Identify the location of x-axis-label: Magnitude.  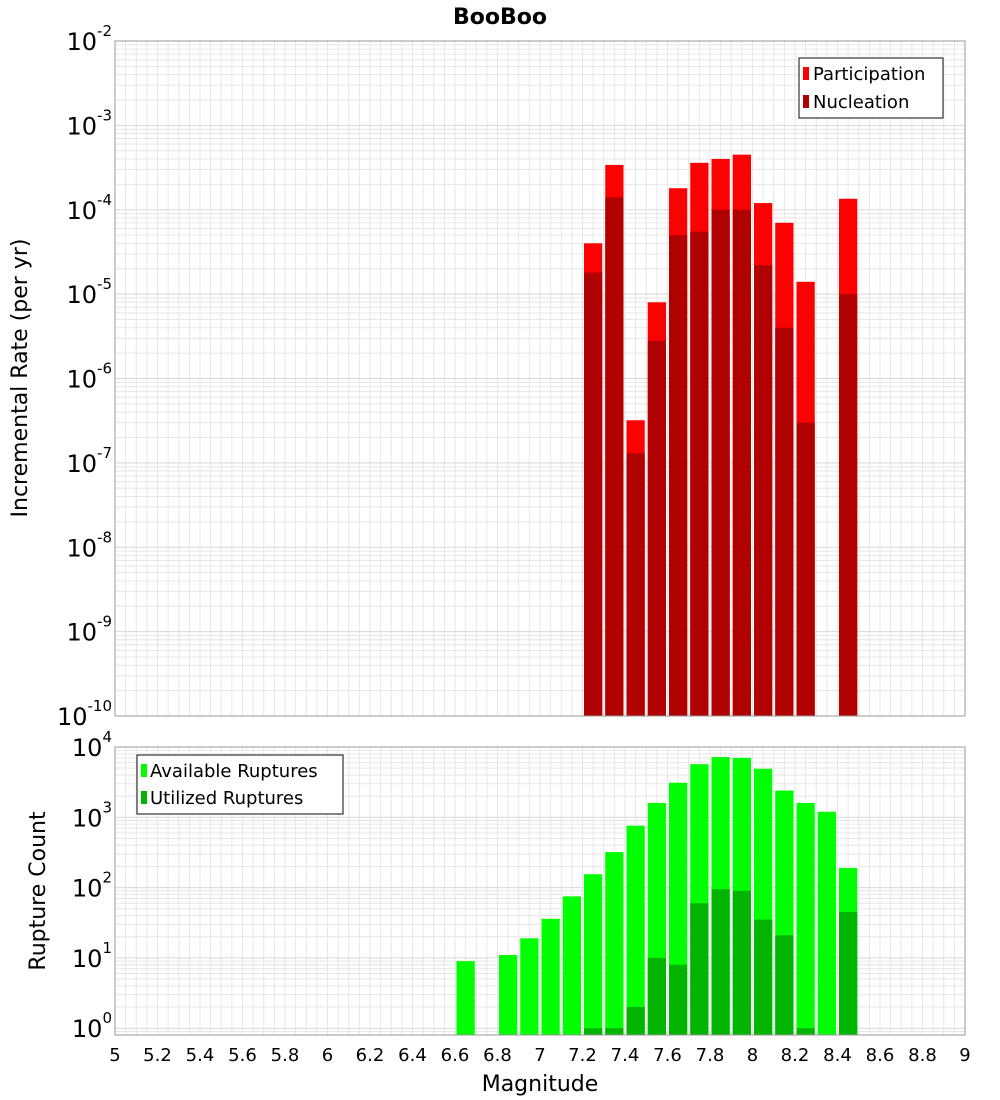
(540, 1084).